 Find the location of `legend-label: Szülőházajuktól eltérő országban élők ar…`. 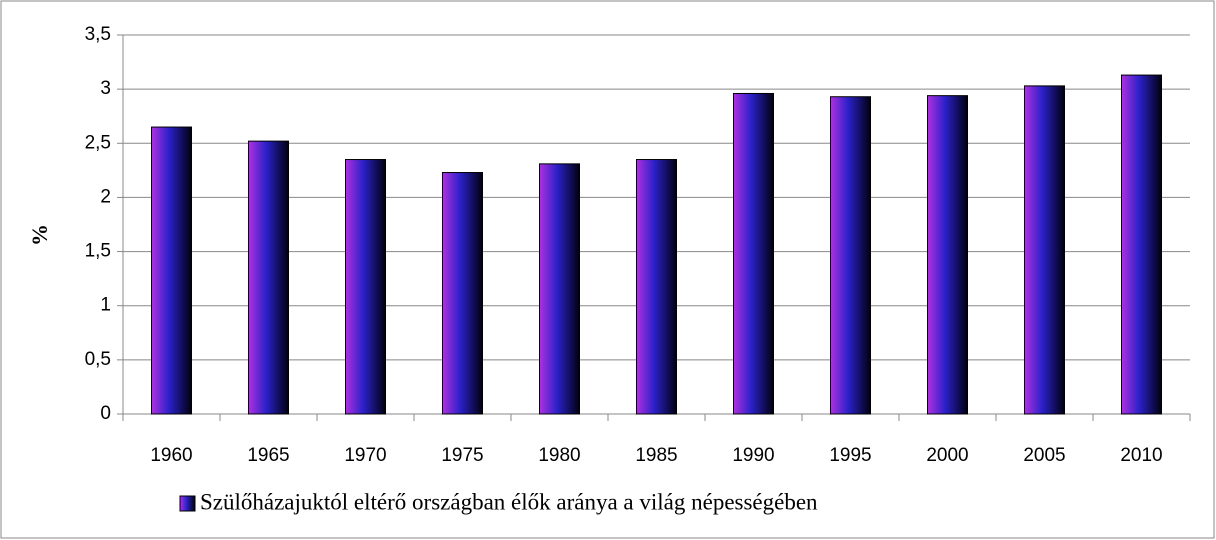

legend-label: Szülőházajuktól eltérő országban élők ar… is located at coordinates (509, 501).